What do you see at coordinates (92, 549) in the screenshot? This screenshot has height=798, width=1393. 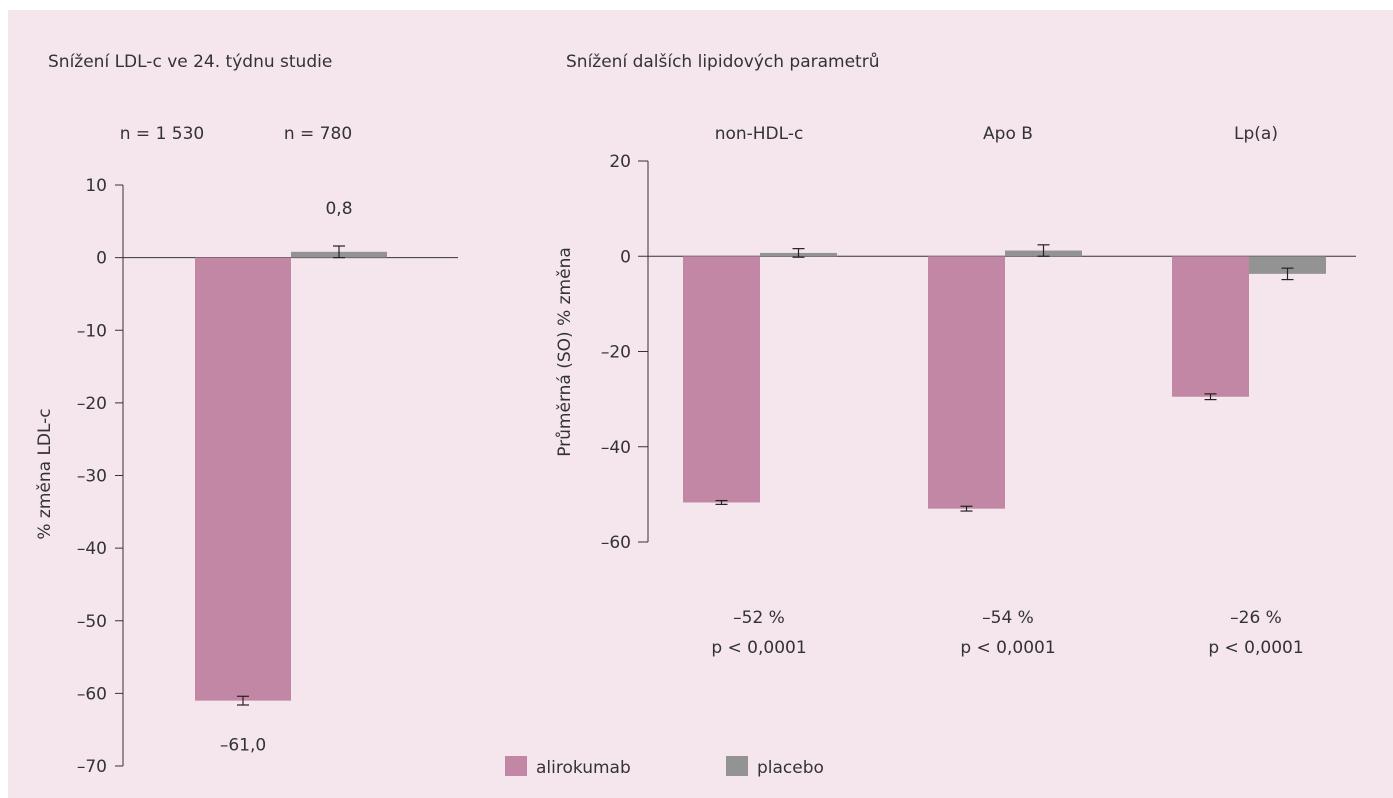 I see `ldl-y-tick-label: –40` at bounding box center [92, 549].